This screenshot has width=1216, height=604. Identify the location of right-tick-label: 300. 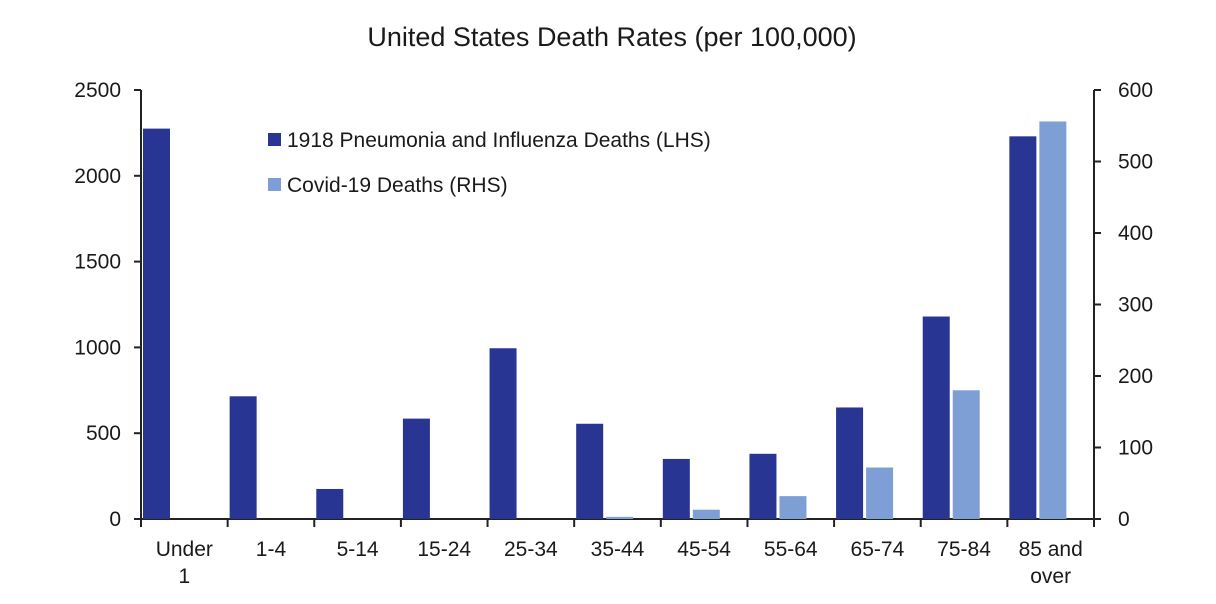
(1135, 305).